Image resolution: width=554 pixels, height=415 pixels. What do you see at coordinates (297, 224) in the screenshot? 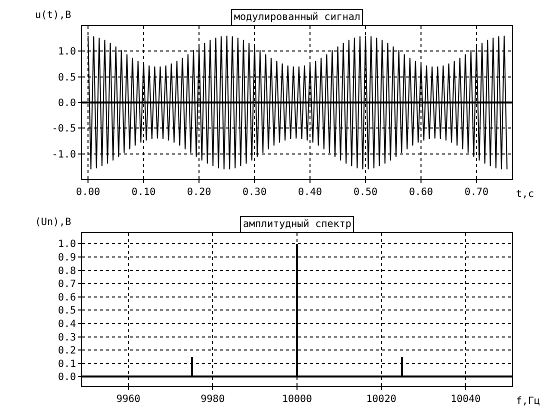
I see `chart-title: амплитудный спектр` at bounding box center [297, 224].